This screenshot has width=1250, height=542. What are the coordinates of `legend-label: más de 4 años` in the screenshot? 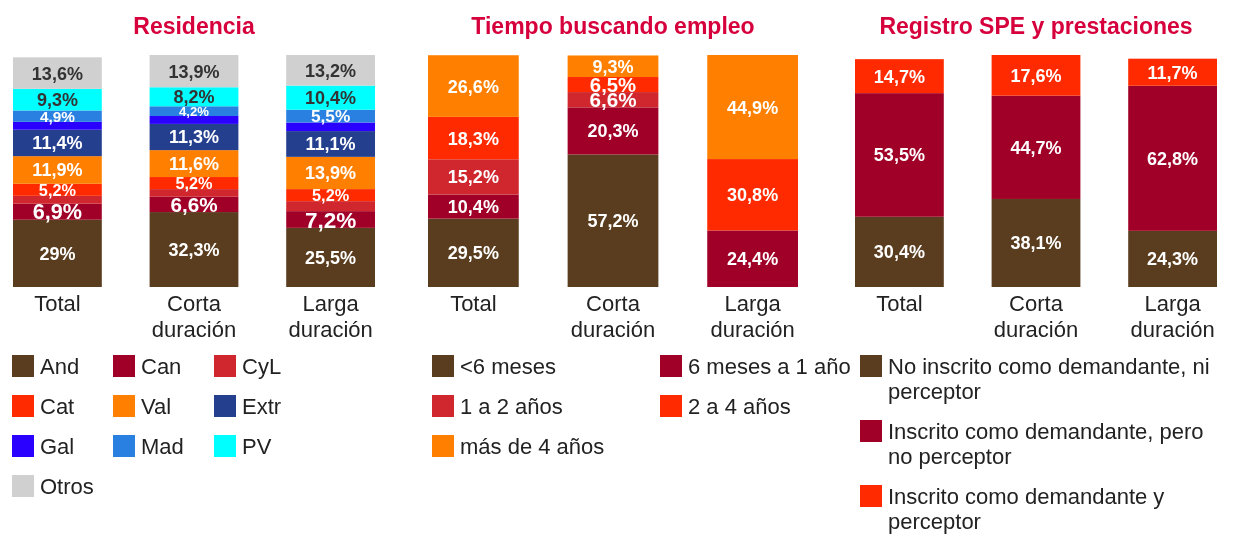 It's located at (532, 446).